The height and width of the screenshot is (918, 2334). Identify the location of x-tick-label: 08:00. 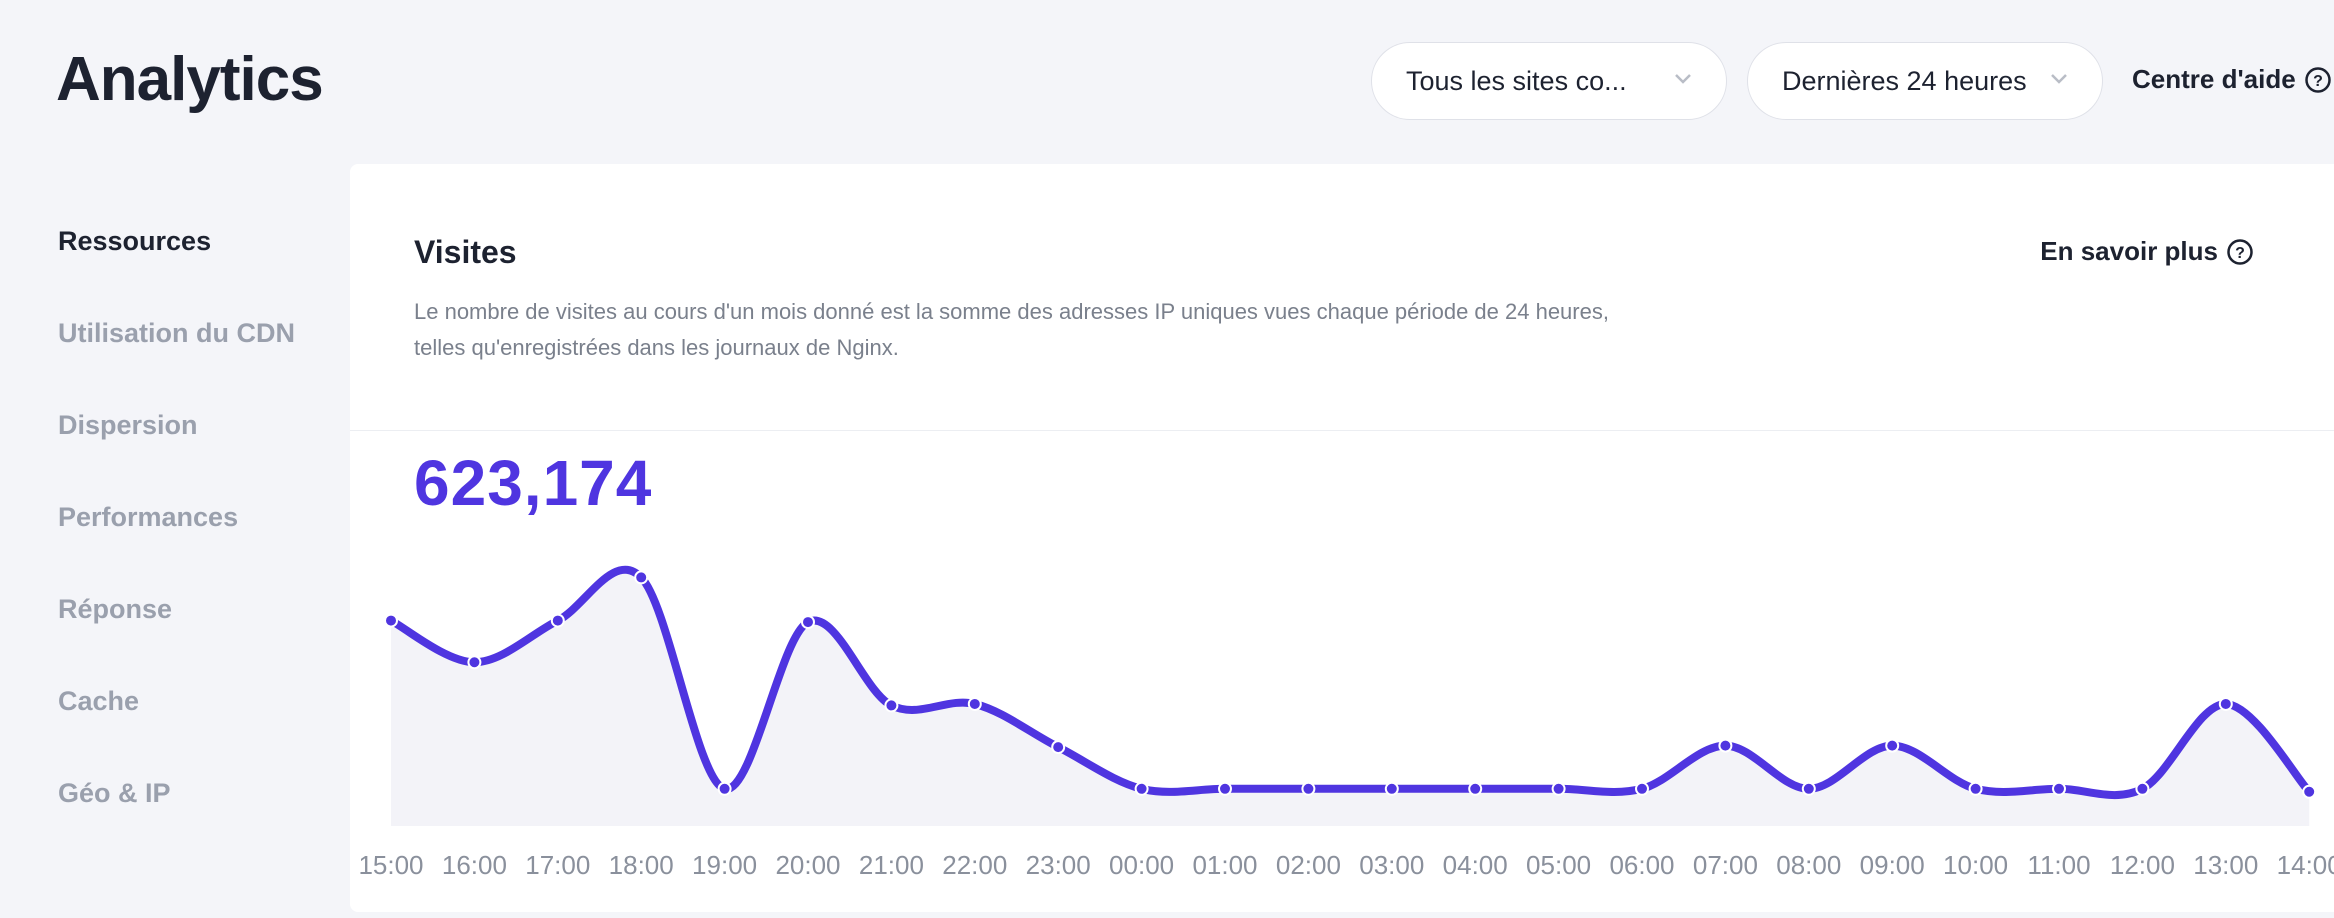
(1808, 865).